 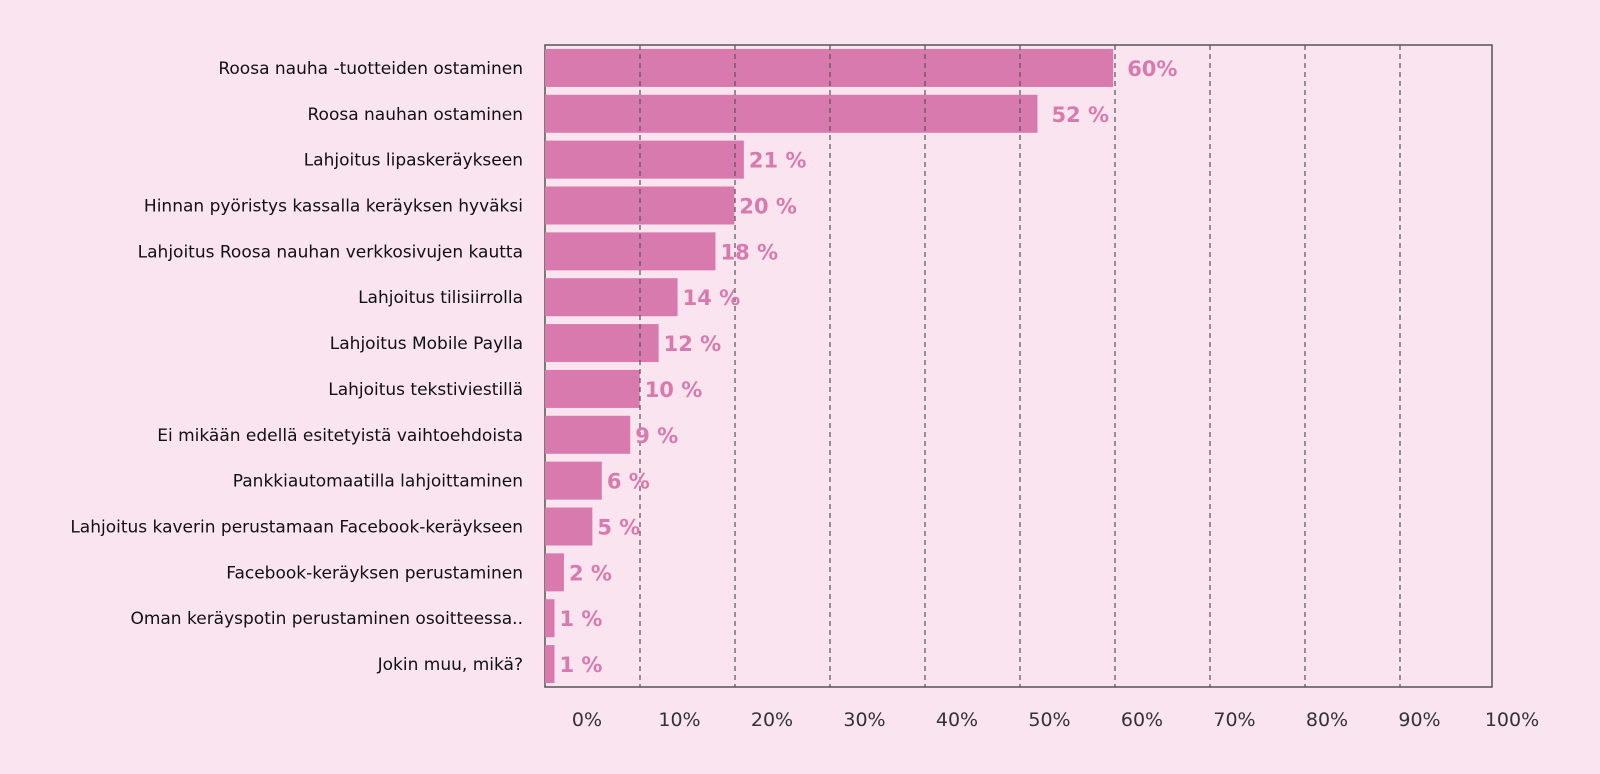 I want to click on data-label: 18 %, so click(x=749, y=252).